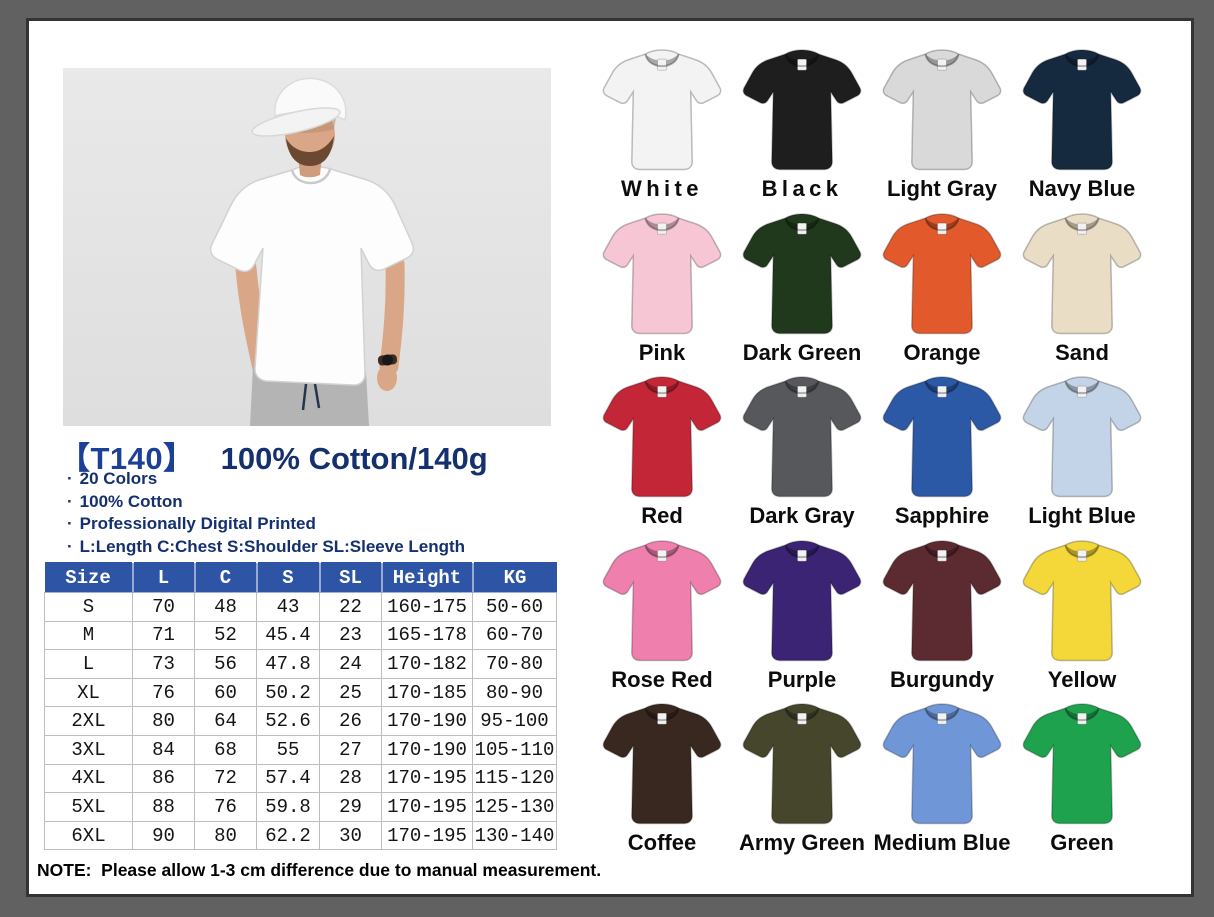 The image size is (1214, 917). Describe the element at coordinates (350, 749) in the screenshot. I see `size-table-cell: 27` at that location.